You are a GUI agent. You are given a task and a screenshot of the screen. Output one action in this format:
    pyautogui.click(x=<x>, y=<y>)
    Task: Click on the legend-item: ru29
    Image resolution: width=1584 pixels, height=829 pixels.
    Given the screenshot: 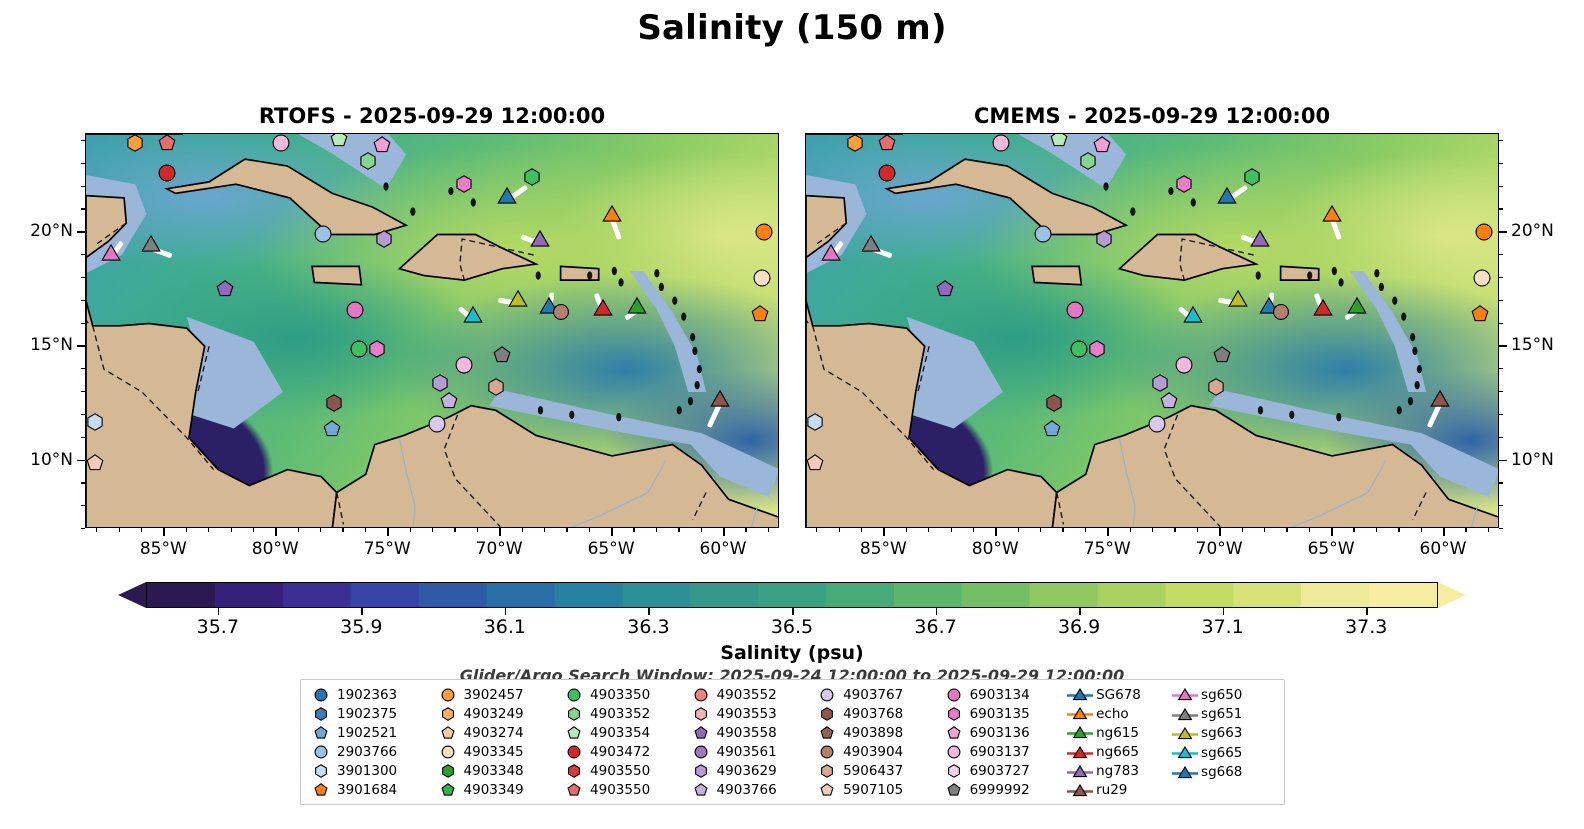 What is the action you would take?
    pyautogui.click(x=1119, y=790)
    